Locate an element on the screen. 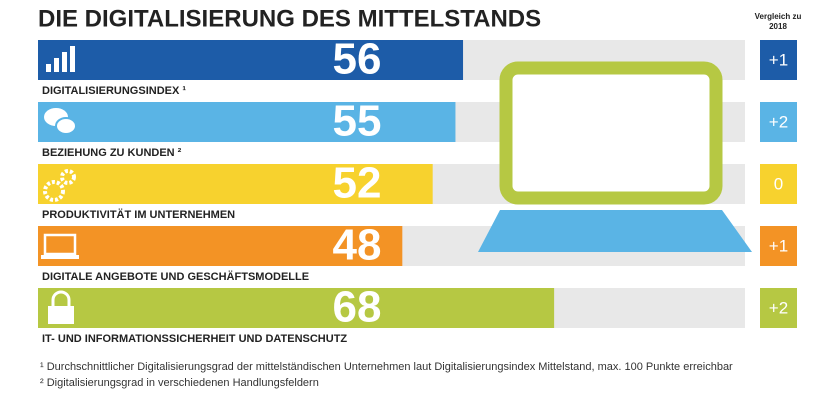 This screenshot has width=820, height=400. chart-title: DIE DIGITALISIERUNG DES MITTELSTANDS is located at coordinates (289, 18).